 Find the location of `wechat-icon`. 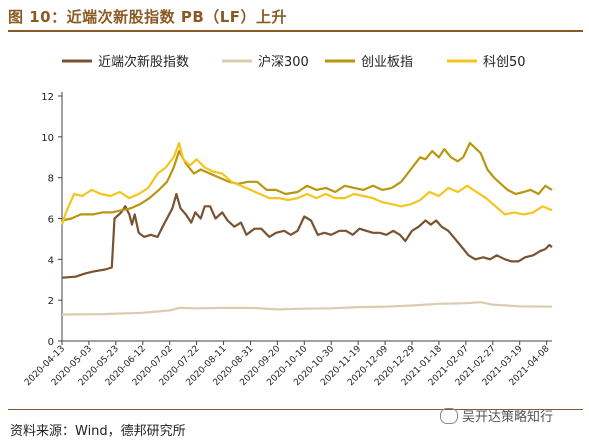

wechat-icon is located at coordinates (449, 415).